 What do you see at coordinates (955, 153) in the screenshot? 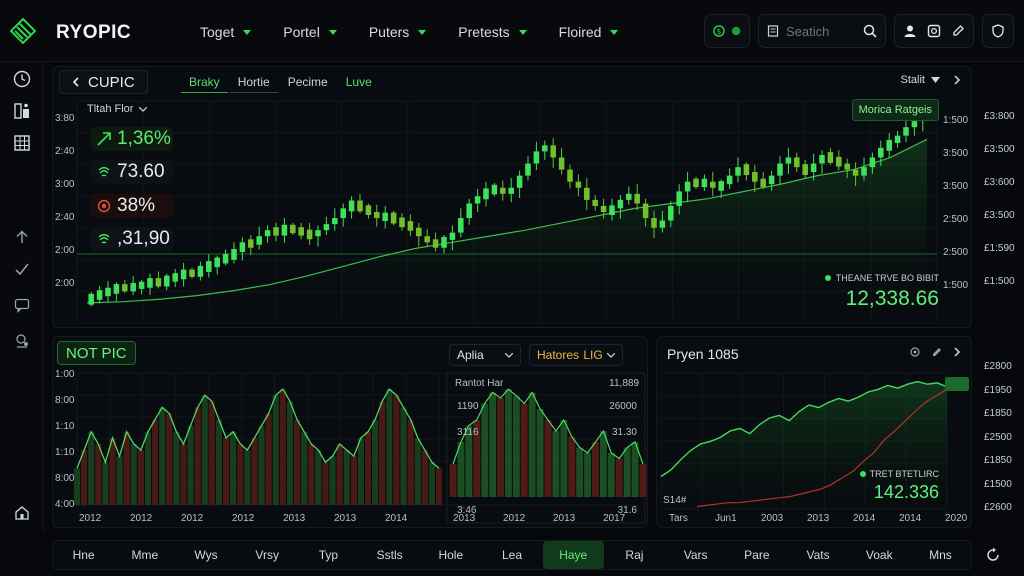
I see `y-axis-label: 3:500` at bounding box center [955, 153].